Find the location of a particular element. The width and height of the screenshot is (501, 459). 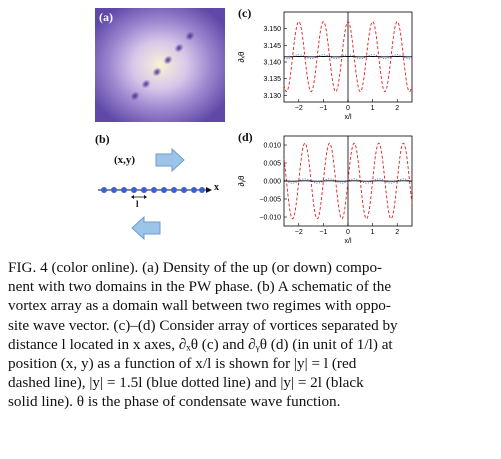

y-tick-label: 0.010 is located at coordinates (272, 146).